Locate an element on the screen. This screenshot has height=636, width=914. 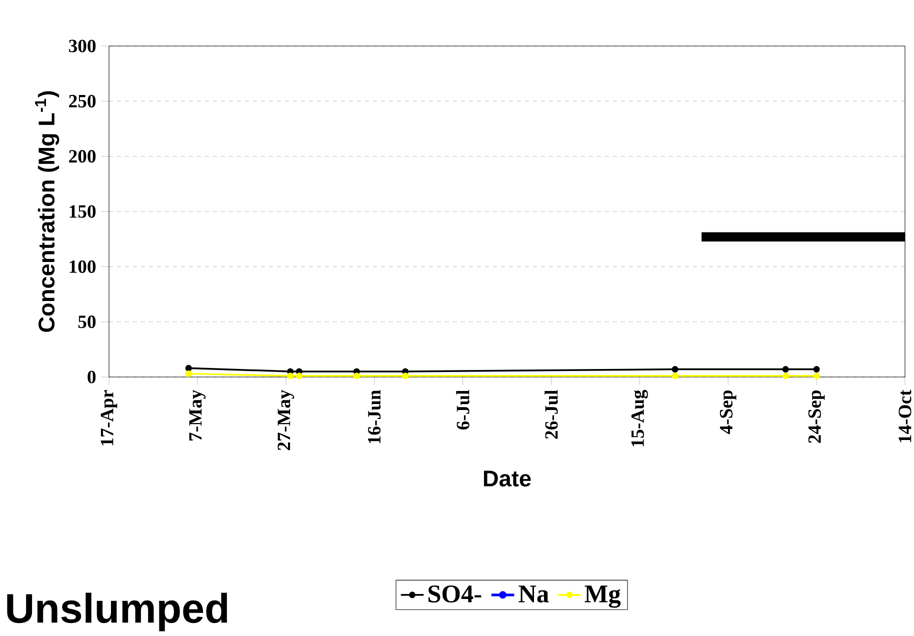
x-tick-label: 14-Oct is located at coordinates (905, 416).